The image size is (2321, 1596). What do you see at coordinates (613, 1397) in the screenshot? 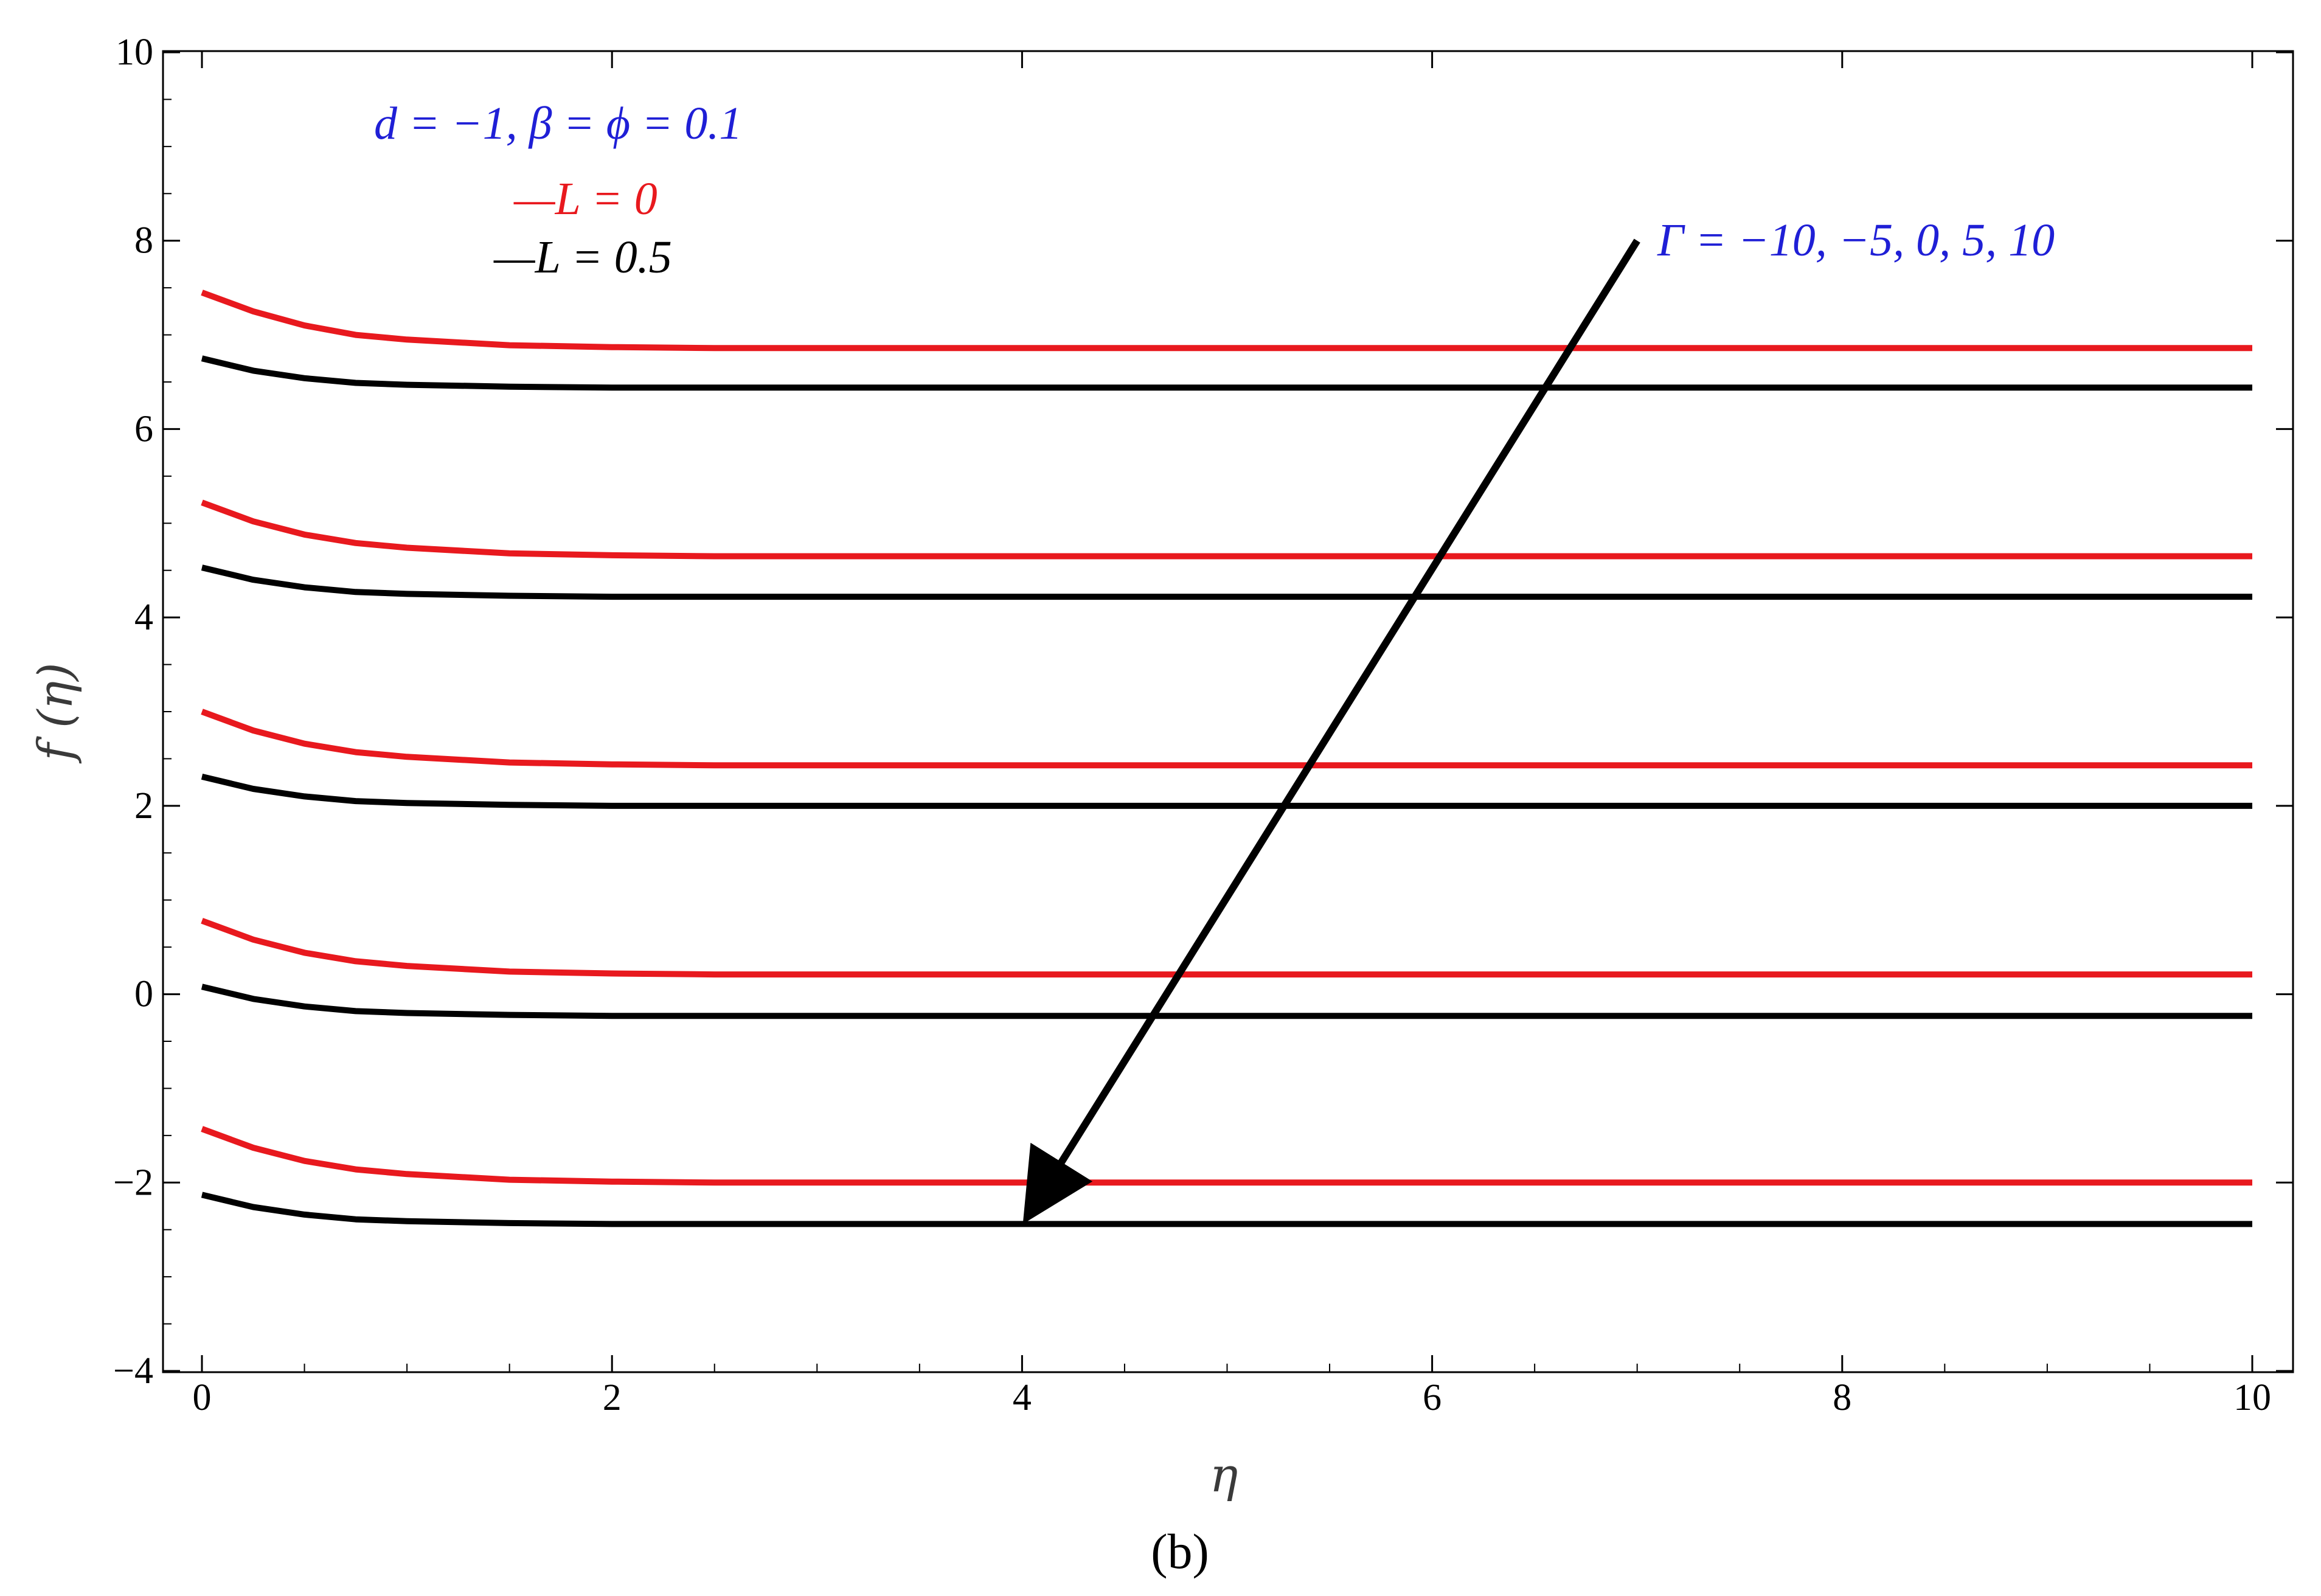
I see `x-tick-label: 2` at bounding box center [613, 1397].